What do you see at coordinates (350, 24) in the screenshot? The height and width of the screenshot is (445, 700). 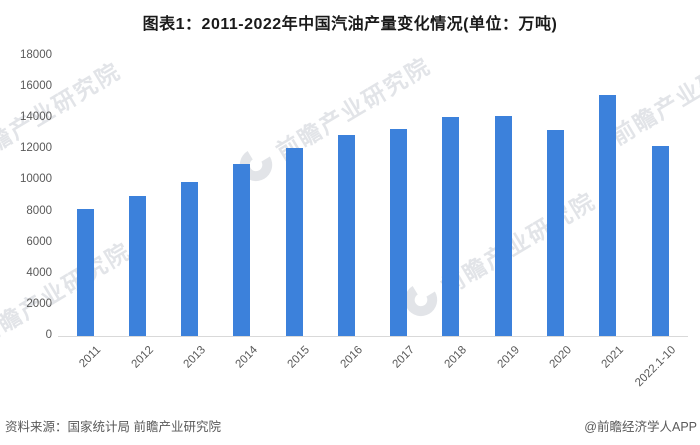 I see `chart-title: 图表1：2011-2022年中国汽油产量变化情况(单位：万吨)` at bounding box center [350, 24].